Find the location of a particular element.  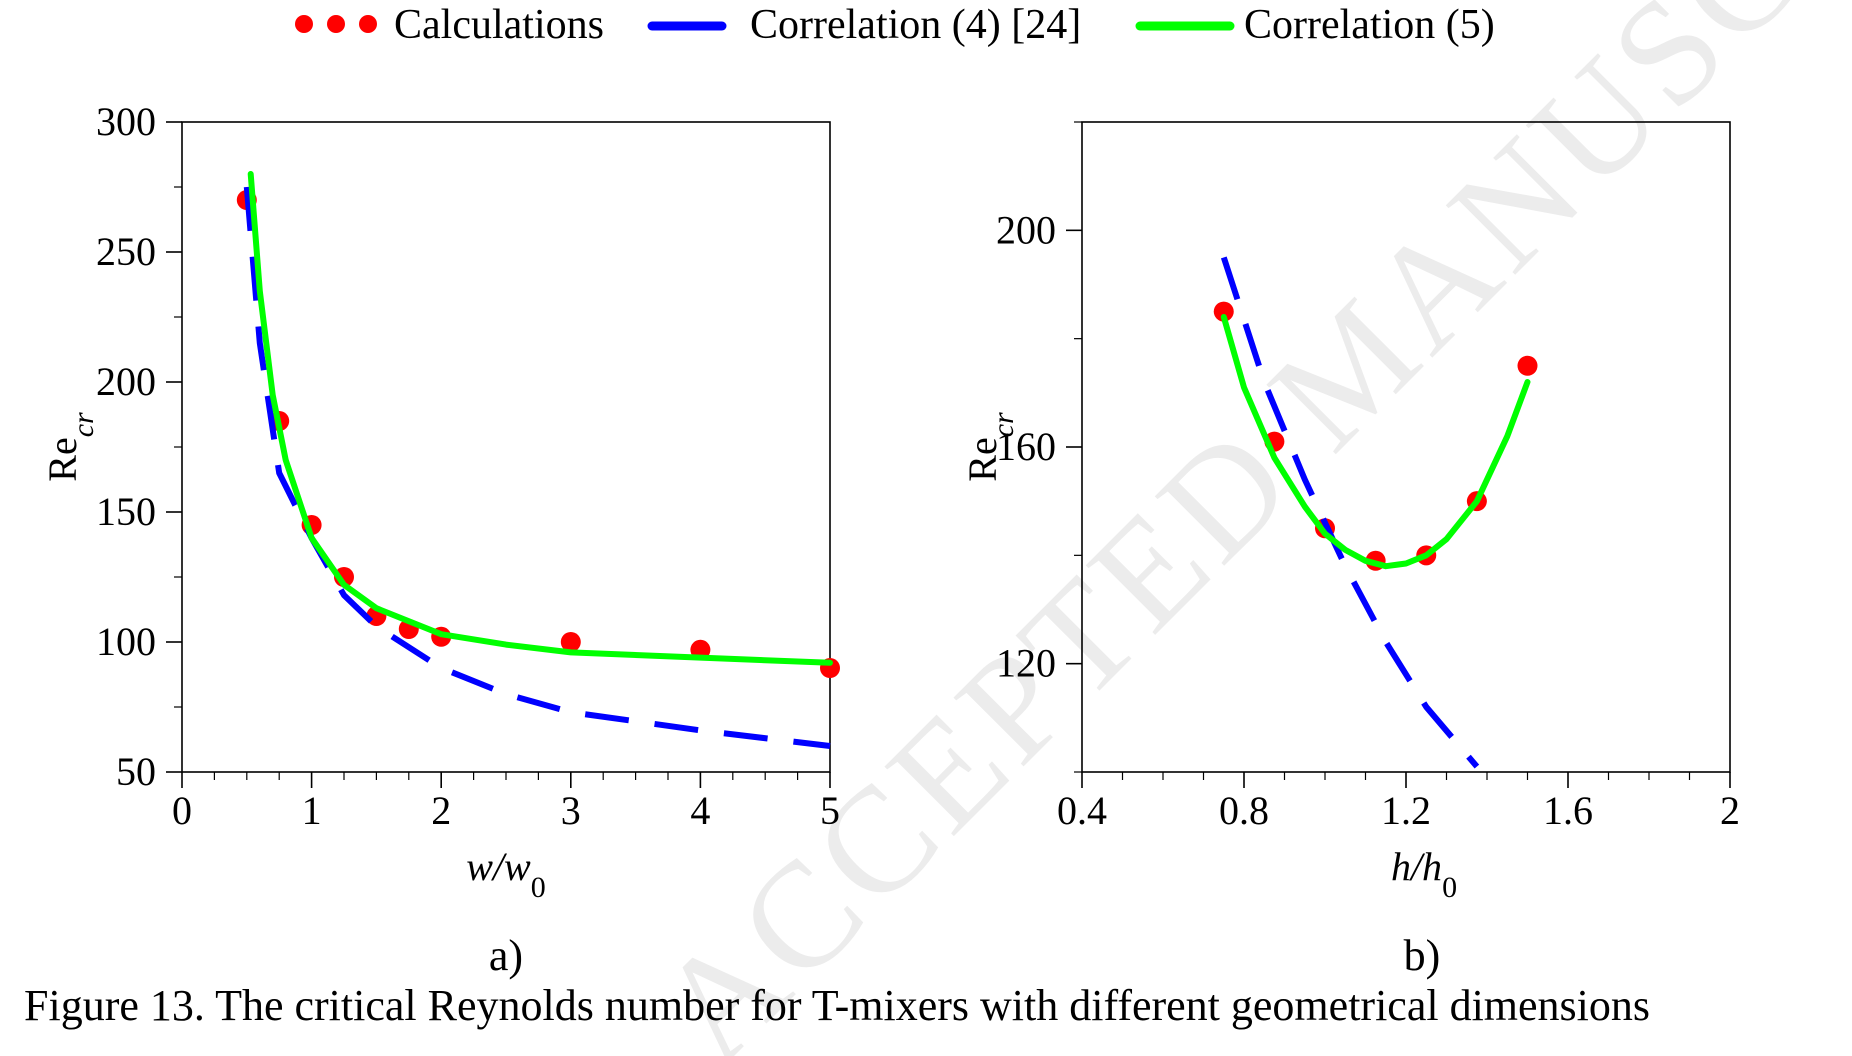

legend-item-calculations: Calculations is located at coordinates (449, 25).